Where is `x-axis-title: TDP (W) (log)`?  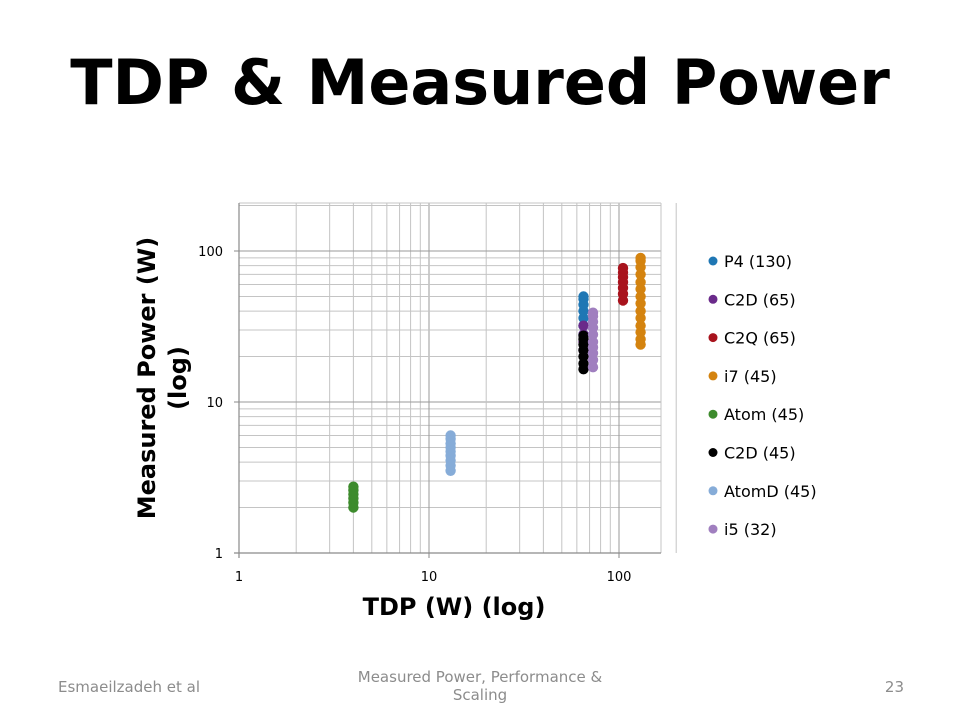 x-axis-title: TDP (W) (log) is located at coordinates (454, 607).